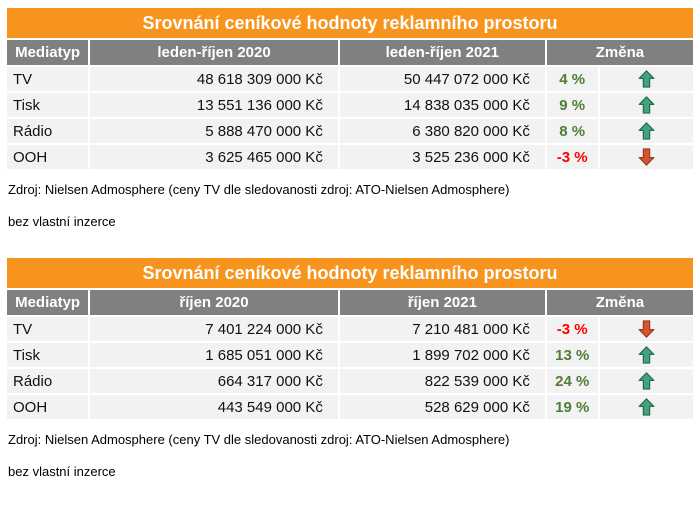 The image size is (700, 509). I want to click on value-2020-cell: 1 685 051 000 Kč, so click(214, 355).